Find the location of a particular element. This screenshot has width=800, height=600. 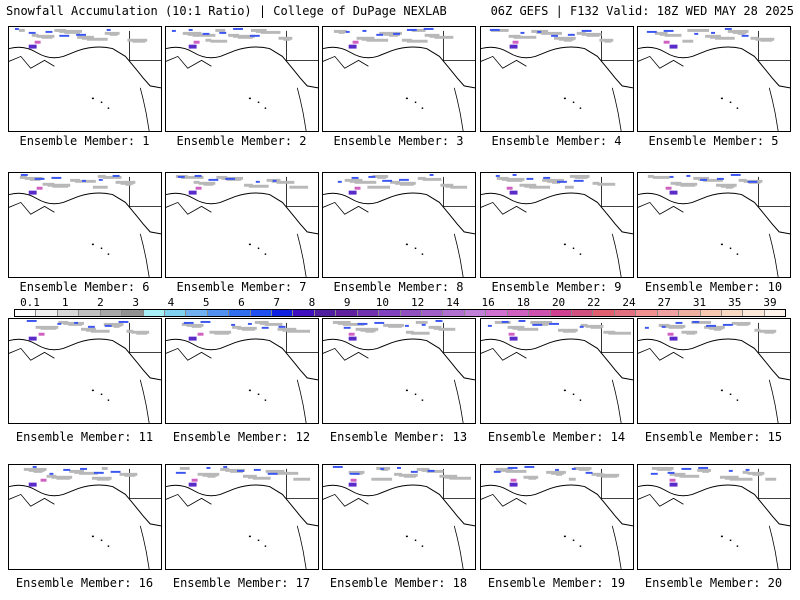

colorbar-label: 31 is located at coordinates (699, 302).